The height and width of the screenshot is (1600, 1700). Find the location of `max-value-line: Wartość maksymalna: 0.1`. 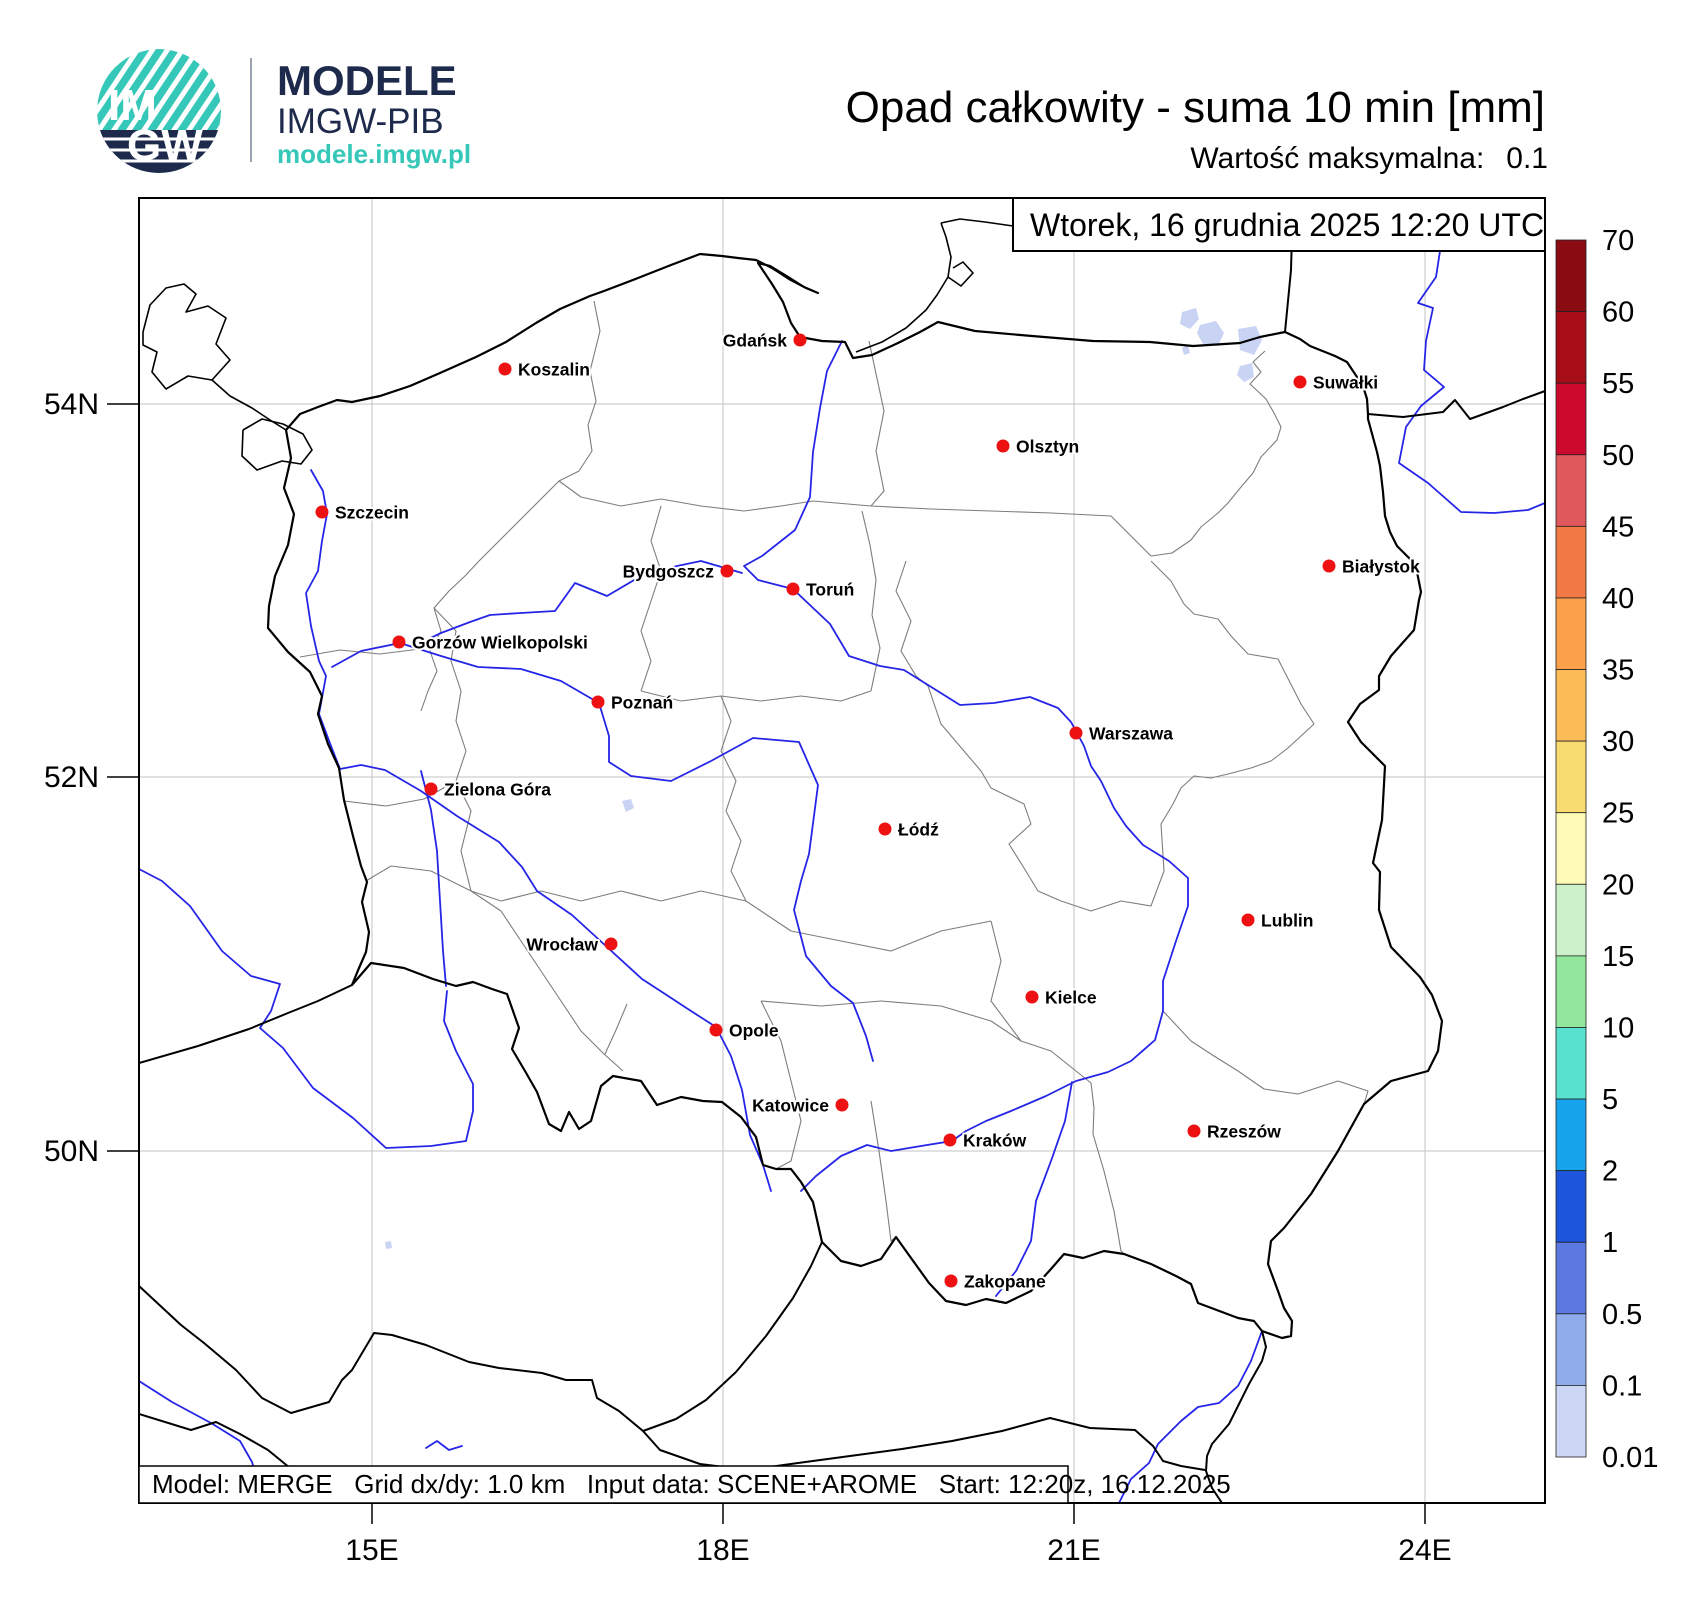

max-value-line: Wartość maksymalna: 0.1 is located at coordinates (1369, 158).